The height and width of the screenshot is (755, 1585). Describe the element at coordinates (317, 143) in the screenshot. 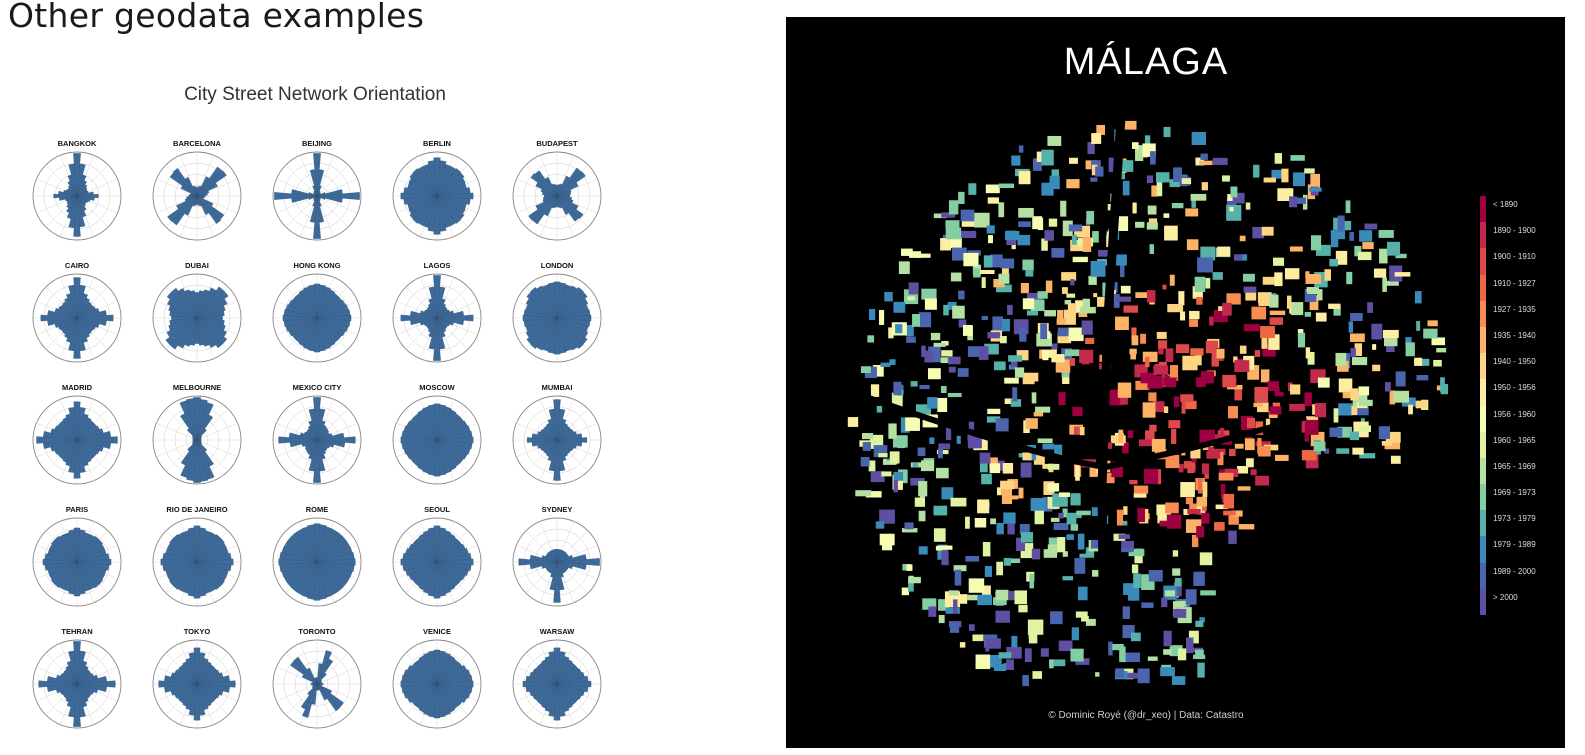

I see `city-label: BEIJING` at that location.